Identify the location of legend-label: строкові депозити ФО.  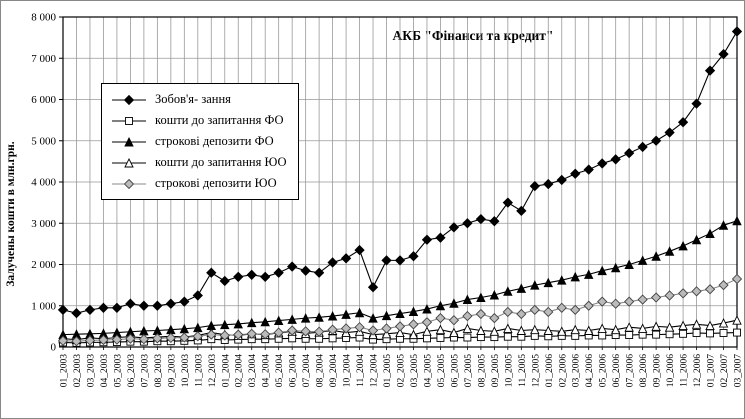
(214, 141).